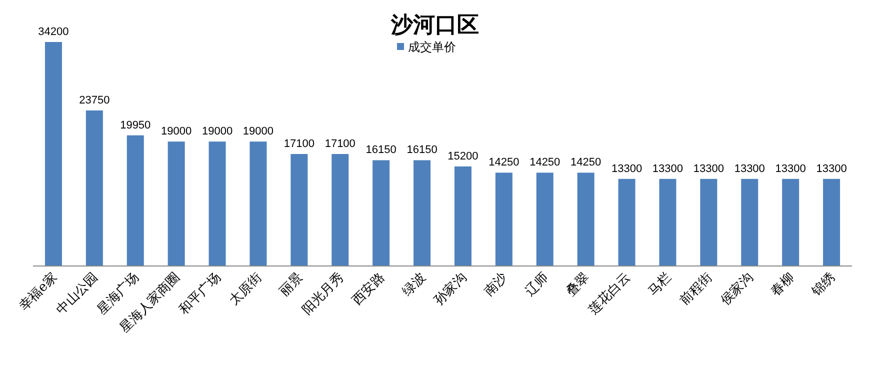  Describe the element at coordinates (94, 100) in the screenshot. I see `data-label: 23750` at that location.